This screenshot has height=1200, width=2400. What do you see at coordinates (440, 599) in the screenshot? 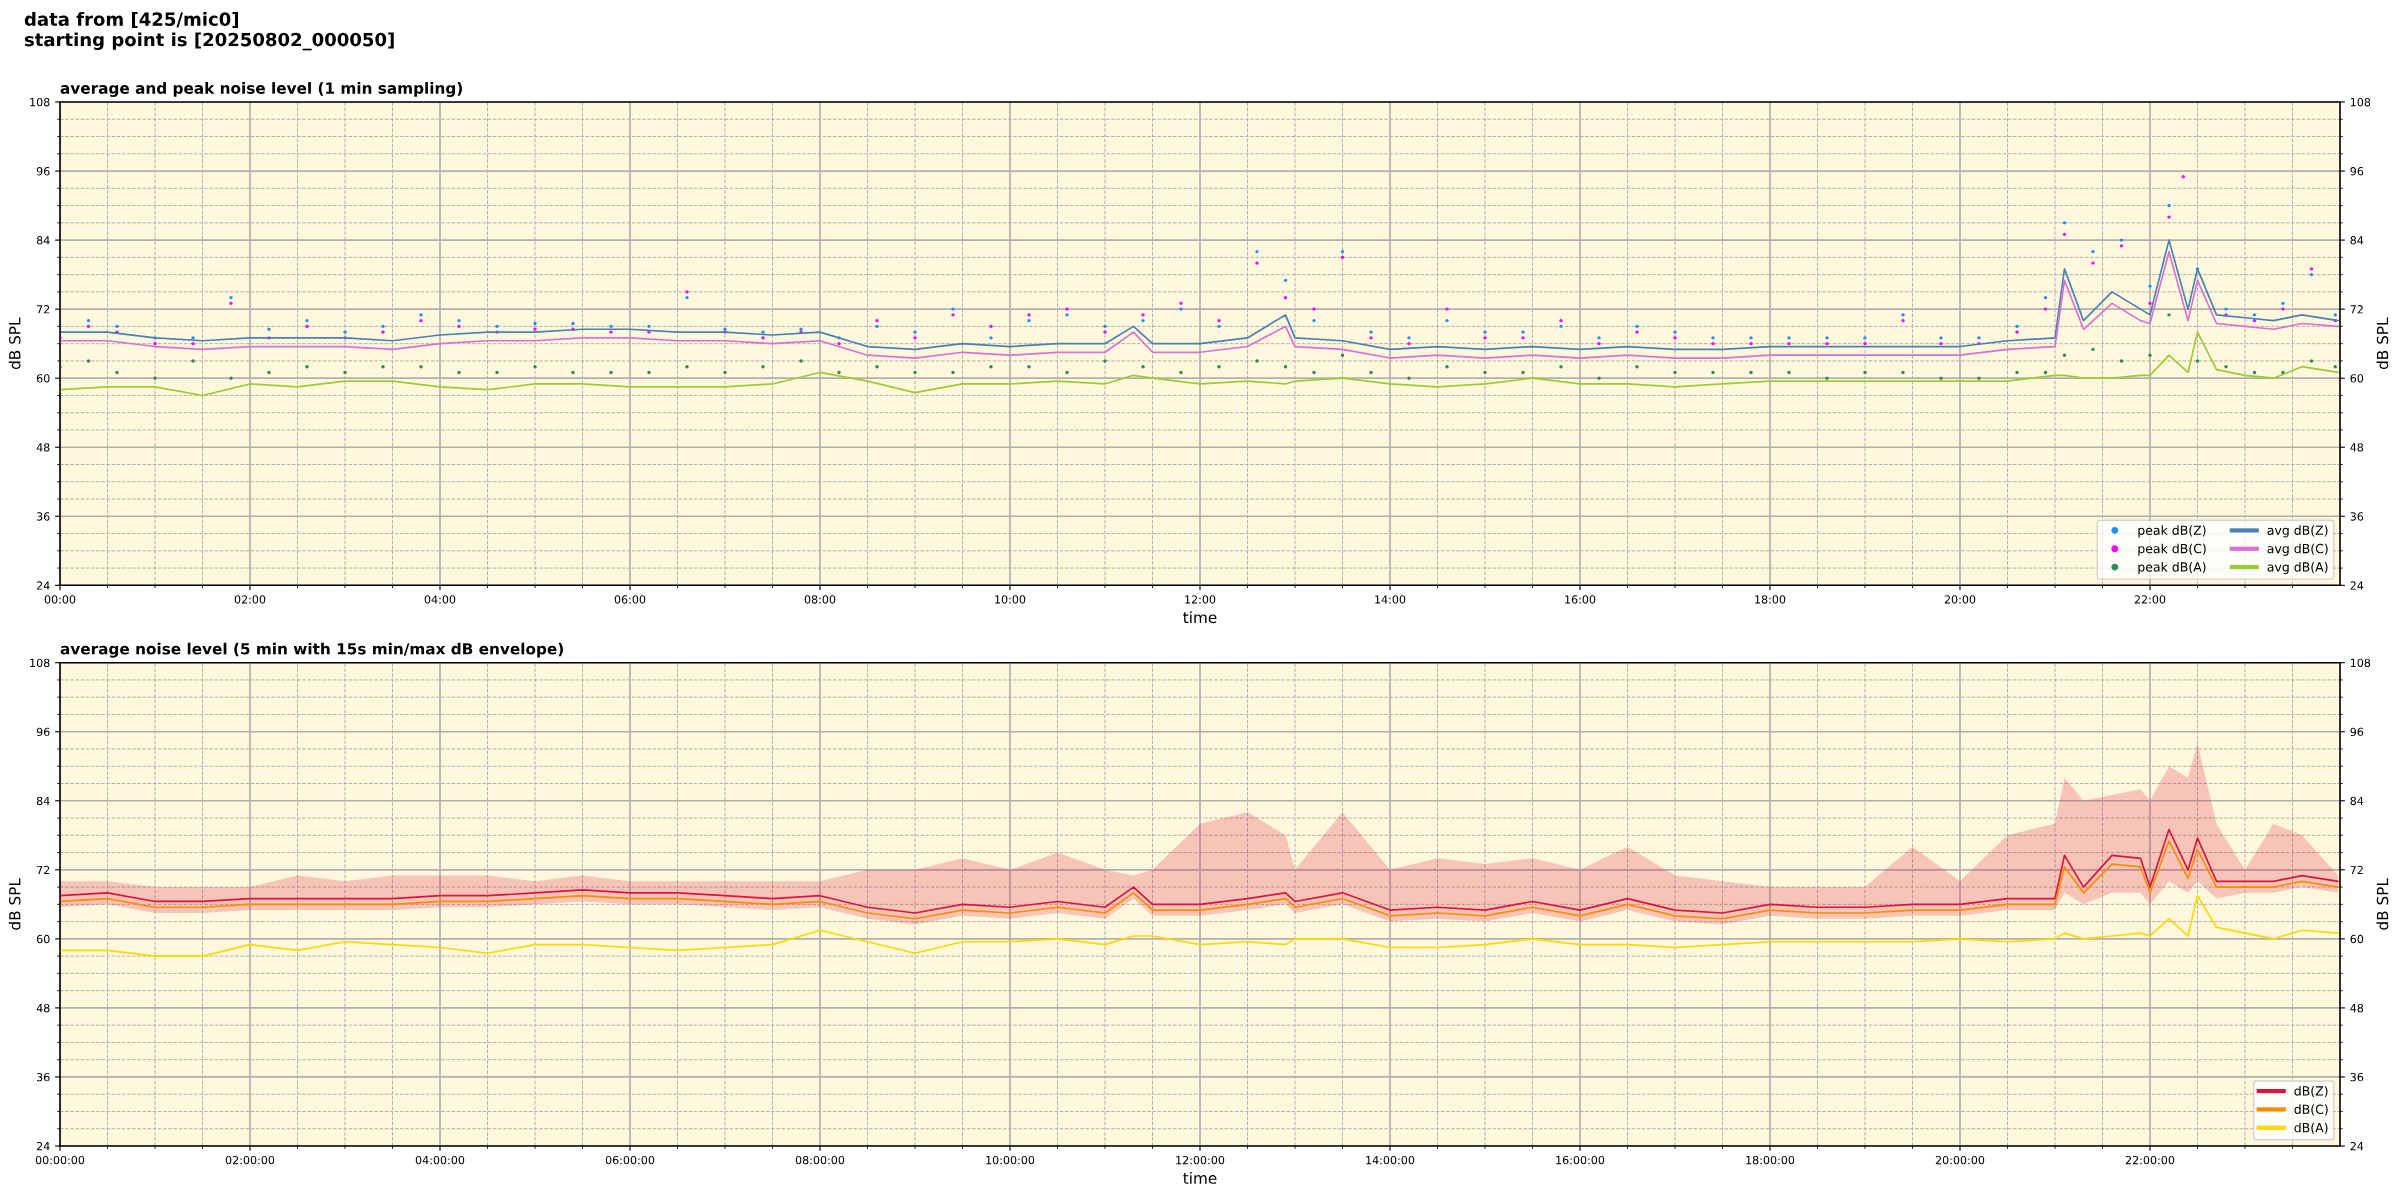
I see `x-tick-label: 04:00` at bounding box center [440, 599].